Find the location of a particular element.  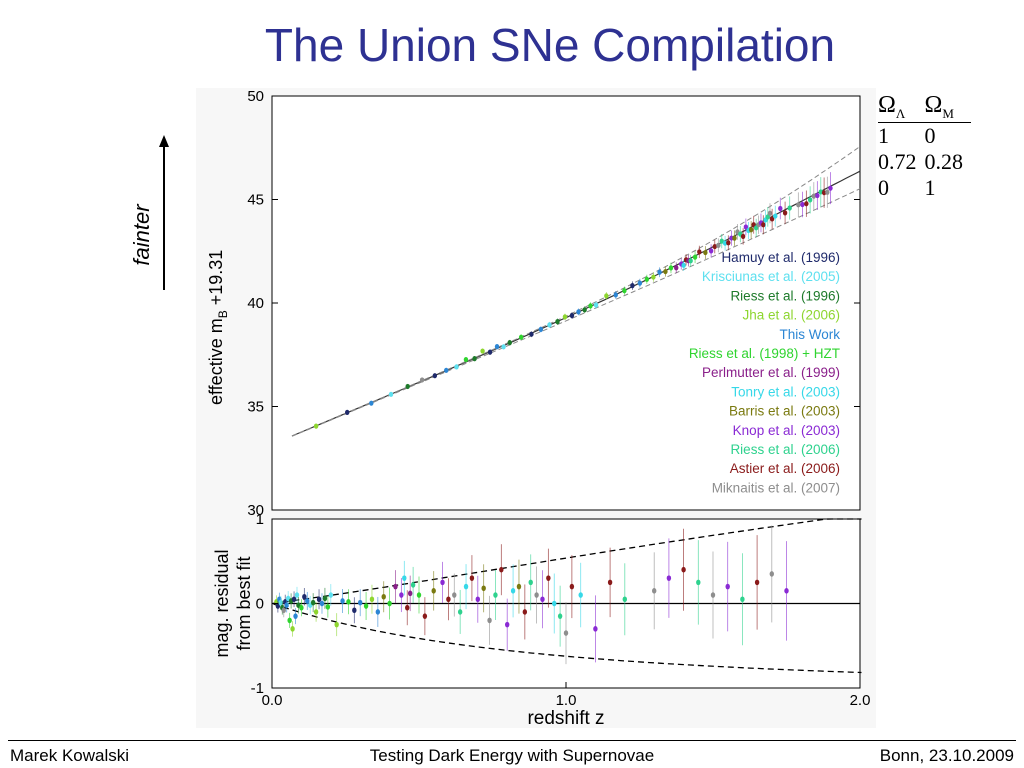

omega-header-lambda: ΩΛ is located at coordinates (901, 107).